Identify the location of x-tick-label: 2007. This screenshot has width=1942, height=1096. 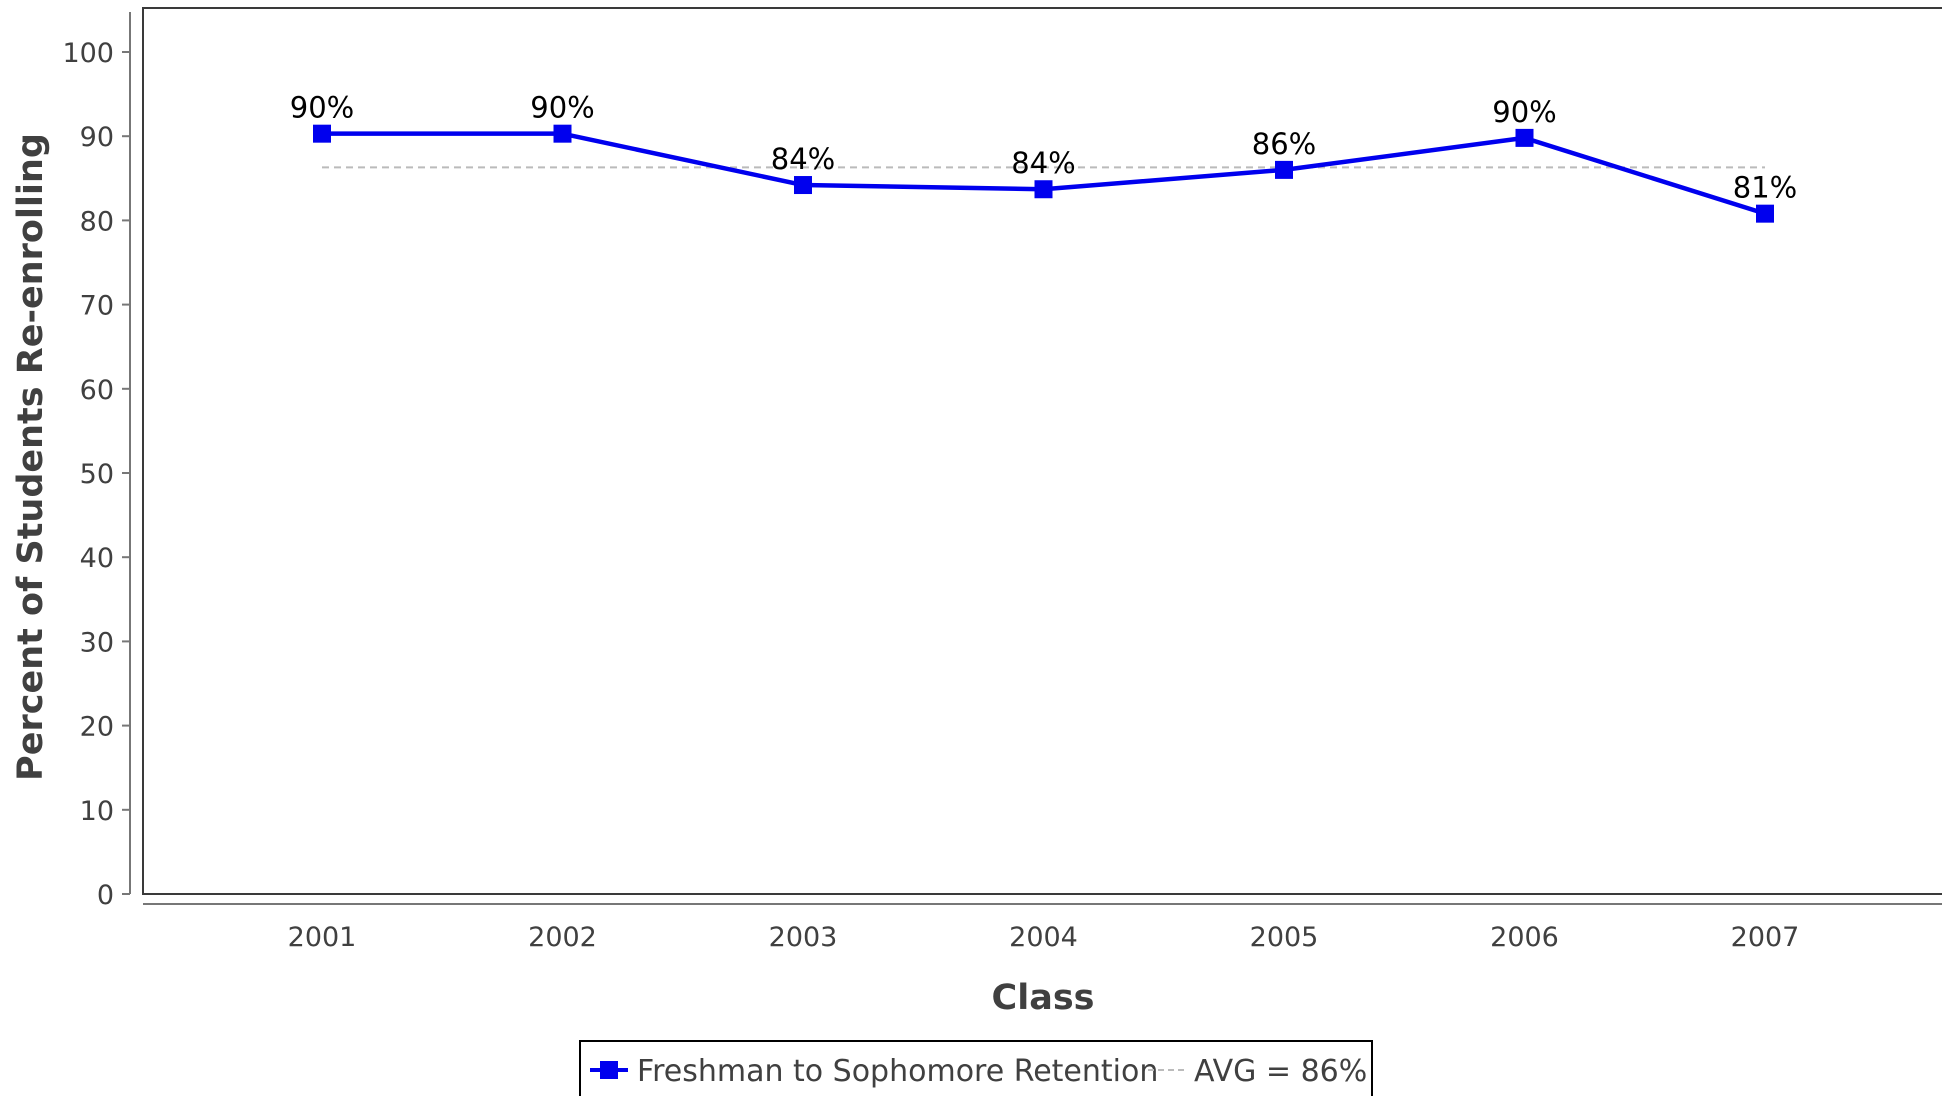
(1765, 937).